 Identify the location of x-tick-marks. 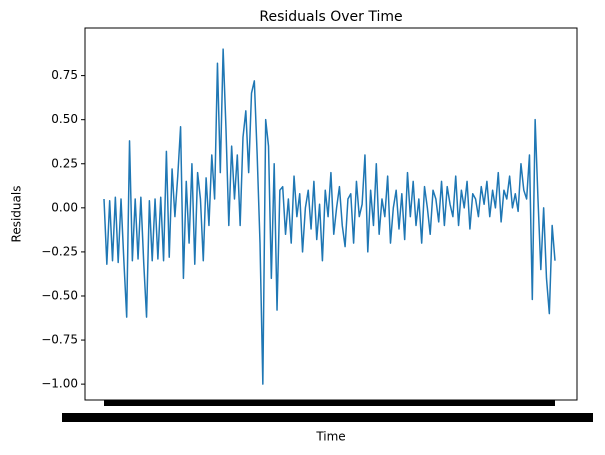
(329, 403).